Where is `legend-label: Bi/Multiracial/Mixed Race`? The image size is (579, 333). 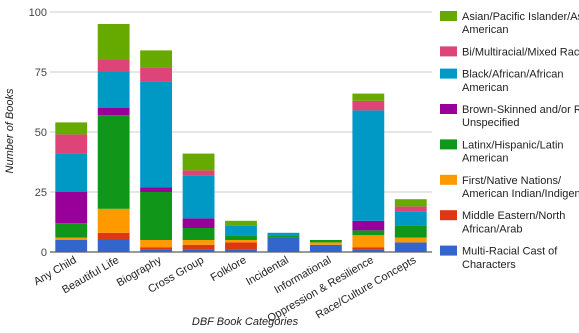 legend-label: Bi/Multiracial/Mixed Race is located at coordinates (520, 52).